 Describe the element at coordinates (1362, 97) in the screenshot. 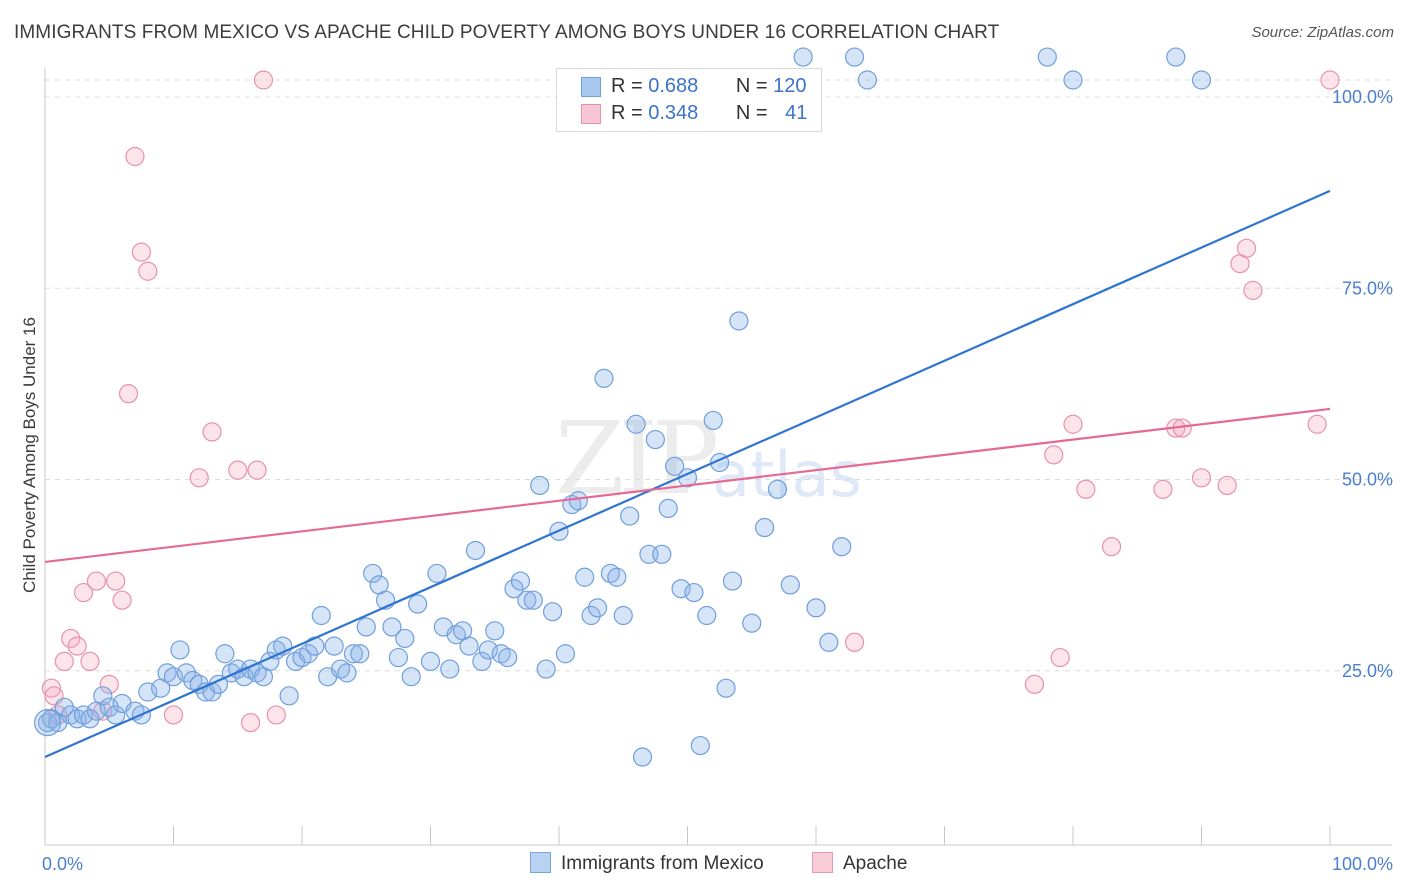

I see `y-tick-label: 100.0%` at that location.